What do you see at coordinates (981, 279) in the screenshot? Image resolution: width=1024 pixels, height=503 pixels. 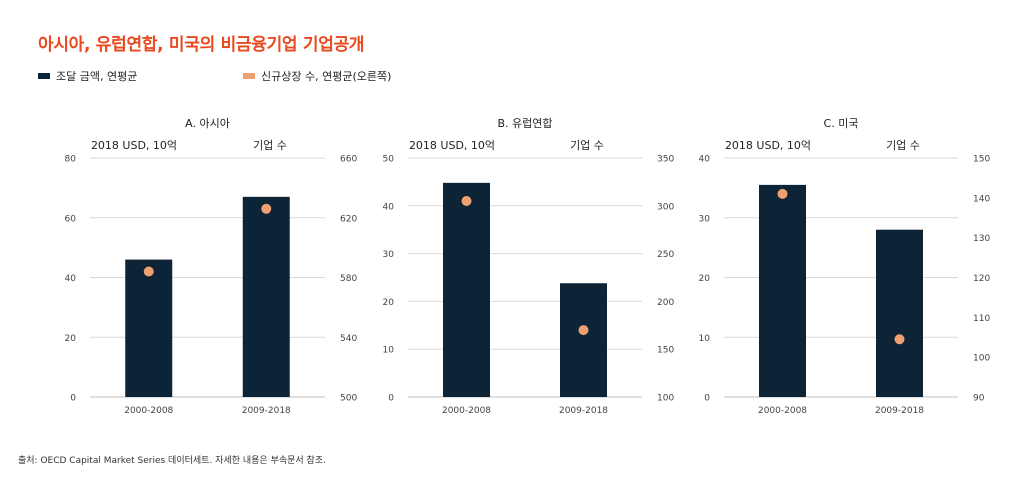 I see `panel-3-right-tick-label: 120` at bounding box center [981, 279].